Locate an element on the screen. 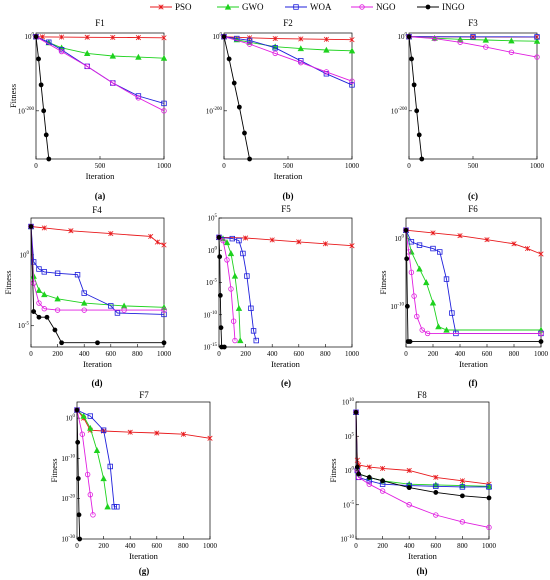 The image size is (550, 580). chart-f1: F1 Iteration Fitness 0 500 1000 100 10-200 (a) is located at coordinates (90, 109).